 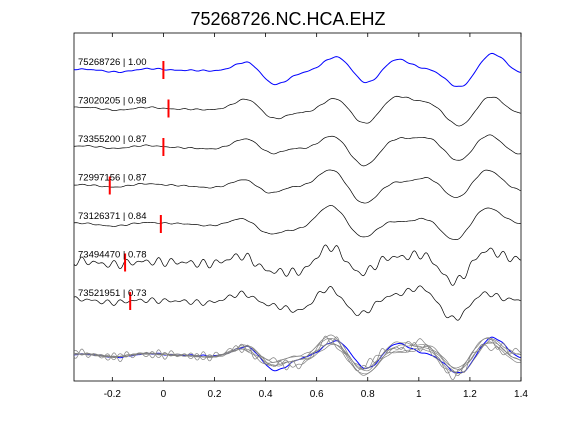 What do you see at coordinates (112, 101) in the screenshot?
I see `trace-label-73020205: 73020205 | 0.98` at bounding box center [112, 101].